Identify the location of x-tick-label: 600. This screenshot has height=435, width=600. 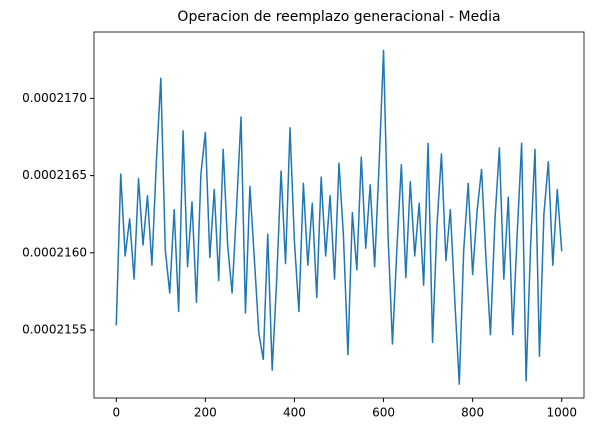
(383, 413).